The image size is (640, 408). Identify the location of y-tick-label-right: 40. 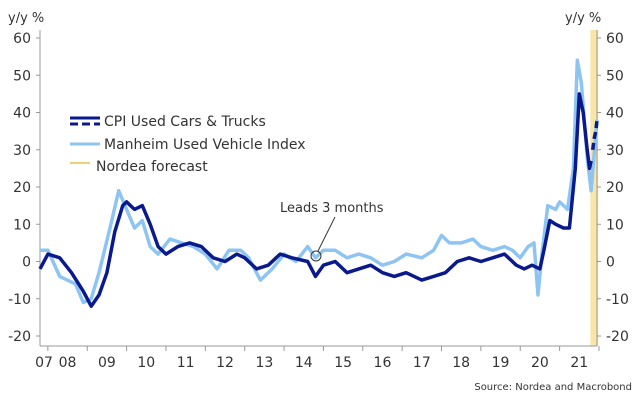
(615, 114).